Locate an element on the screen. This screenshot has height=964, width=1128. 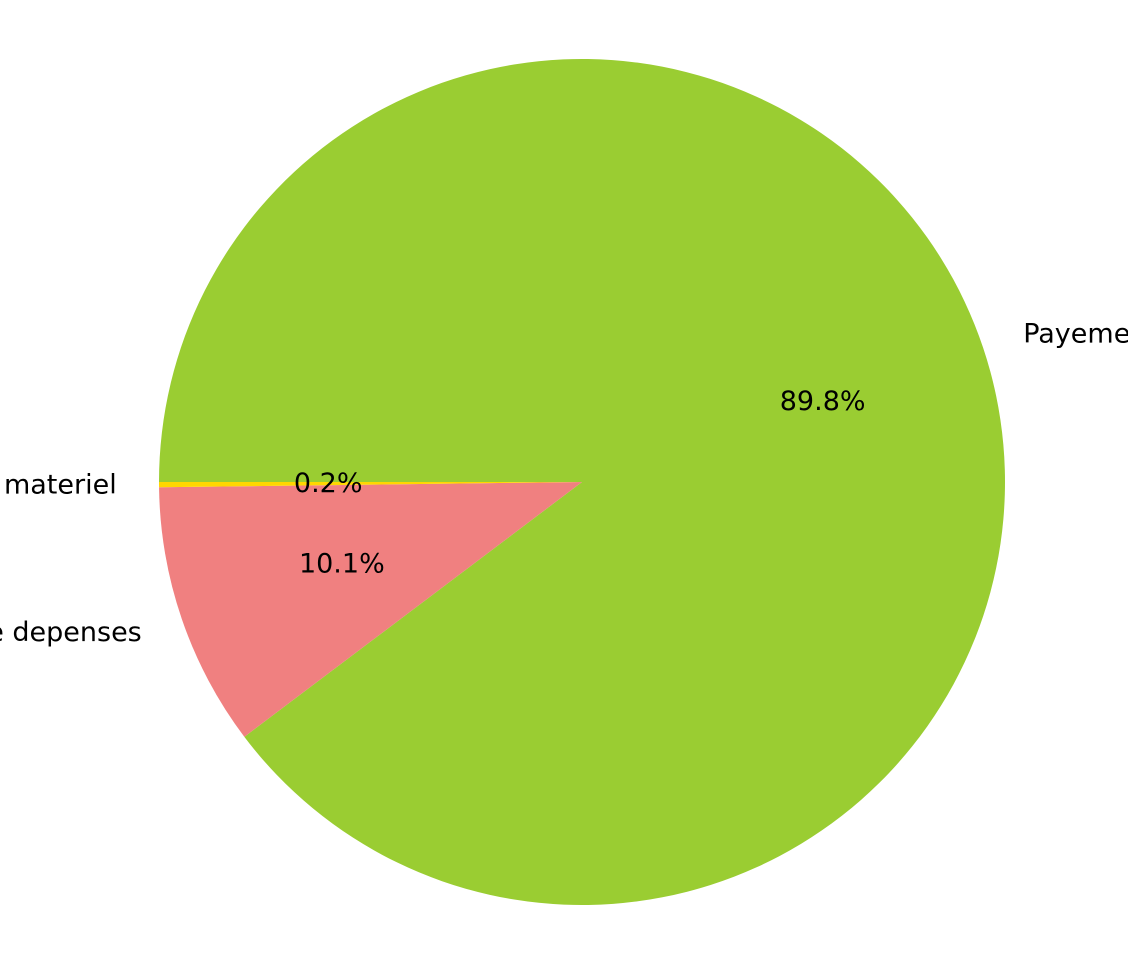
pie-category-label: Payement employer is located at coordinates (1075, 334).